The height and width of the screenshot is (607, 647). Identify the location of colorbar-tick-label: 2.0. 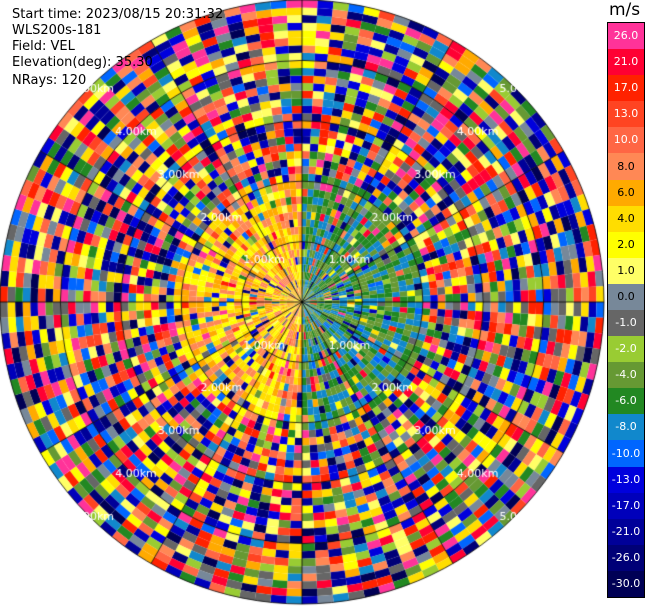
(626, 244).